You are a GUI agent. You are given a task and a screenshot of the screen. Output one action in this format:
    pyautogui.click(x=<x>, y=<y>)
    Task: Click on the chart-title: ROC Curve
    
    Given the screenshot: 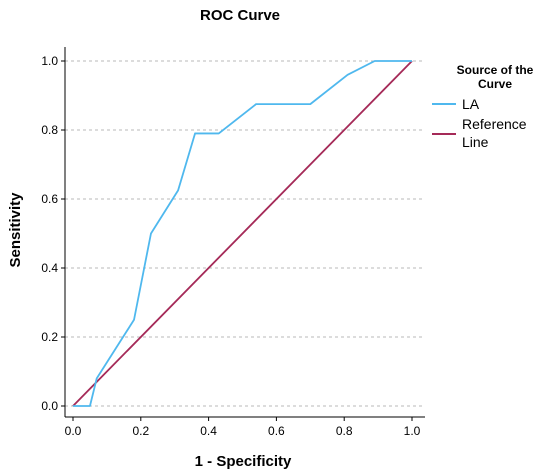 What is the action you would take?
    pyautogui.click(x=240, y=15)
    